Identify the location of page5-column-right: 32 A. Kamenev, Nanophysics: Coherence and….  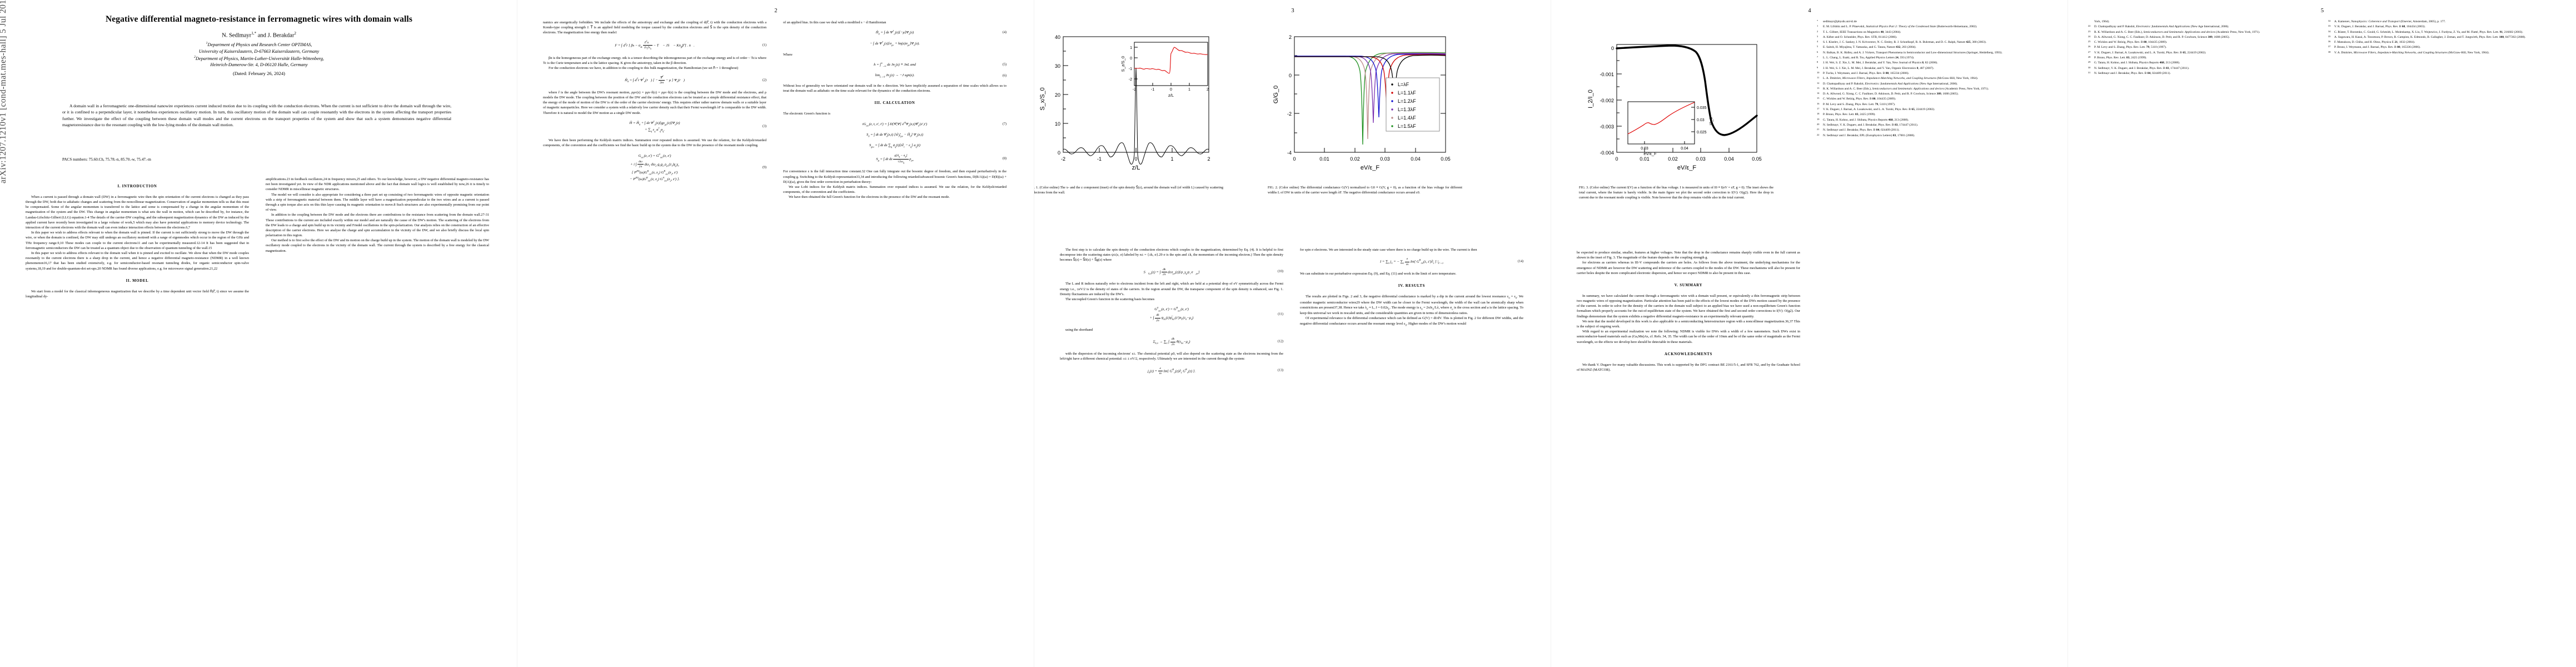
(2439, 339).